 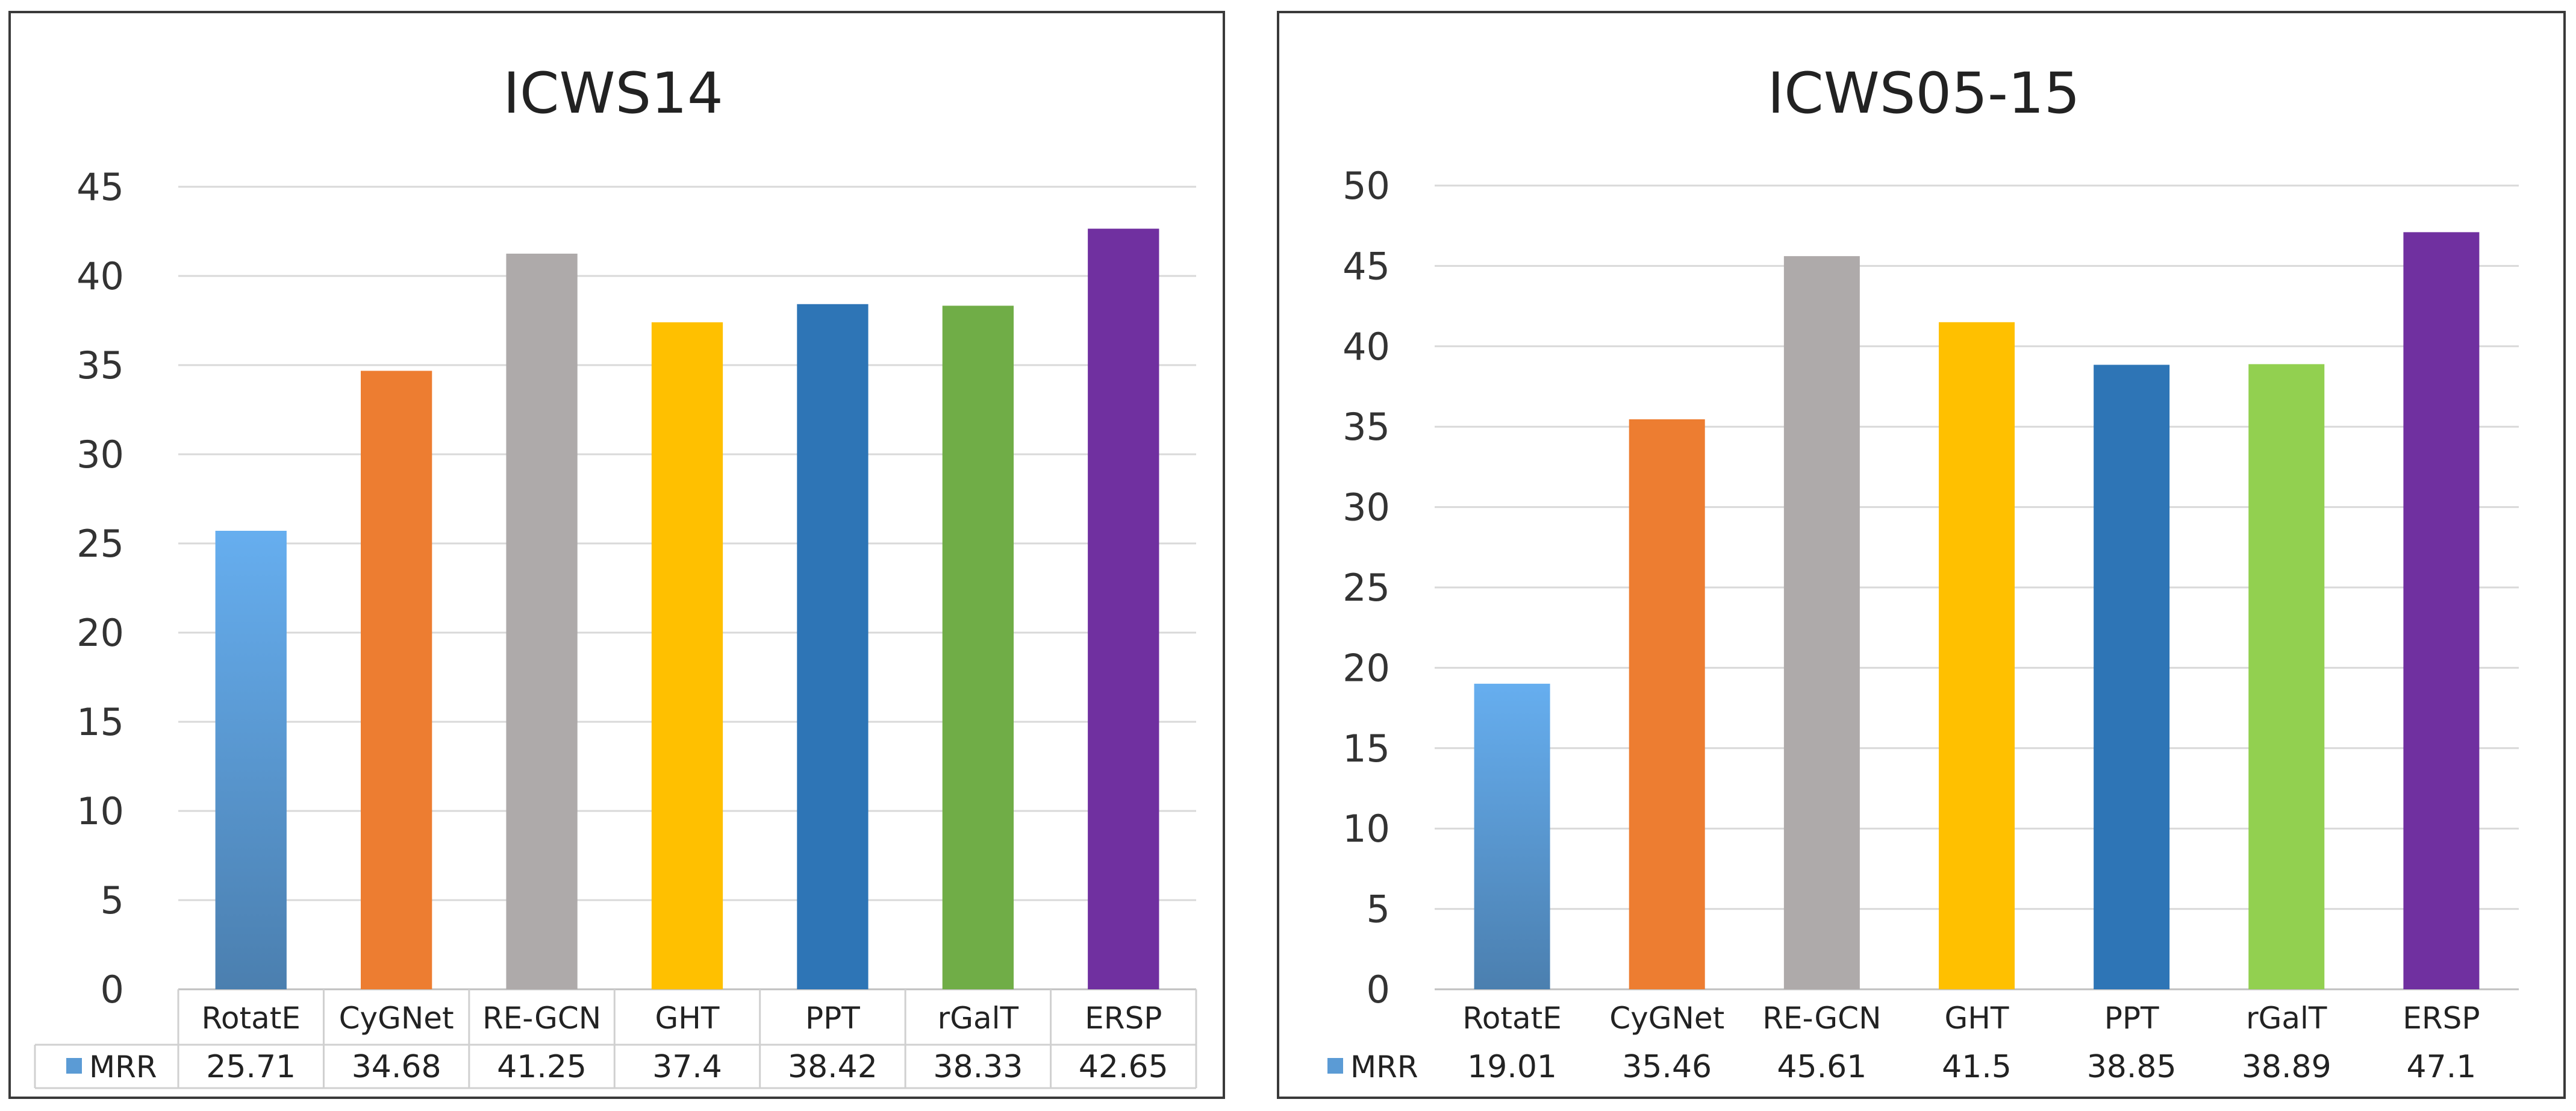 I want to click on y-tick-label: 50, so click(x=1366, y=186).